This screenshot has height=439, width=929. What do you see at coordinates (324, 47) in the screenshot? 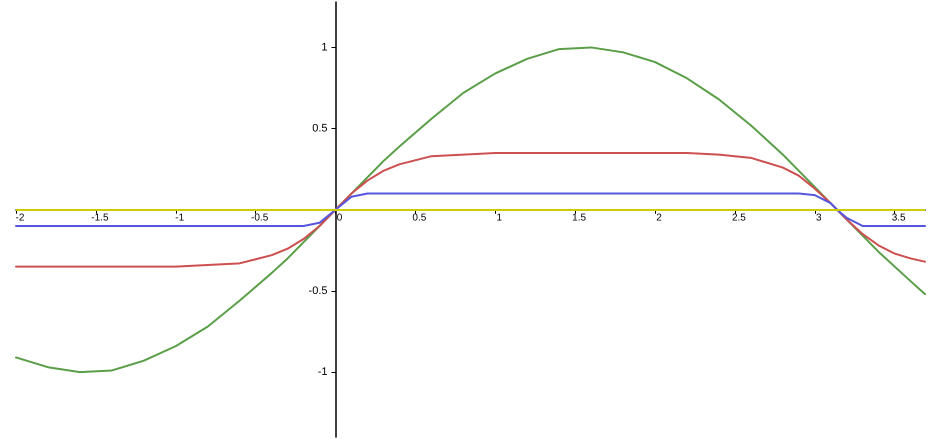
I see `y-tick-label: 1` at bounding box center [324, 47].